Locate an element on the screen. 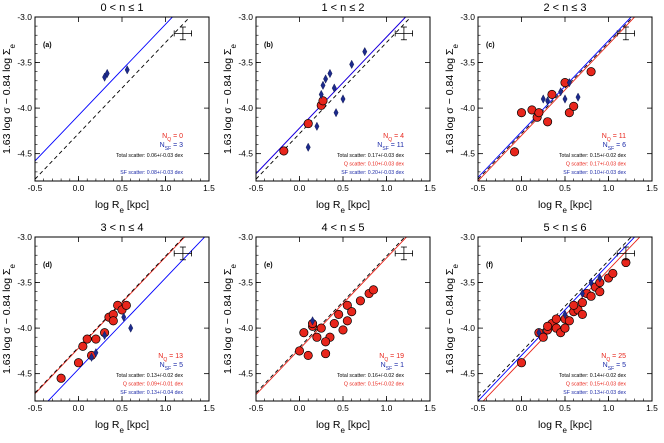  sf-fit-line is located at coordinates (126, 319).